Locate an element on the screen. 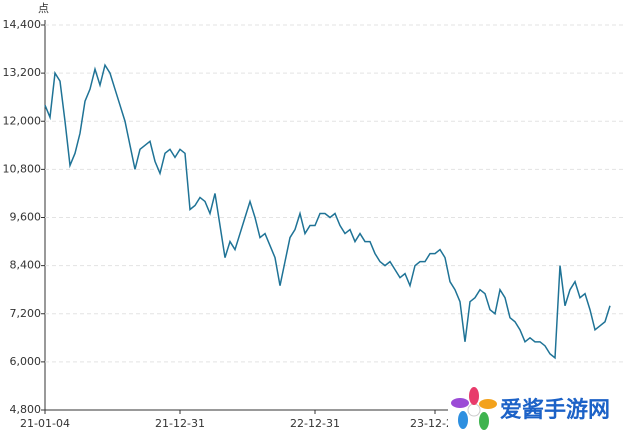 Image resolution: width=640 pixels, height=437 pixels. x-tick-label: 23-12-29 is located at coordinates (435, 423).